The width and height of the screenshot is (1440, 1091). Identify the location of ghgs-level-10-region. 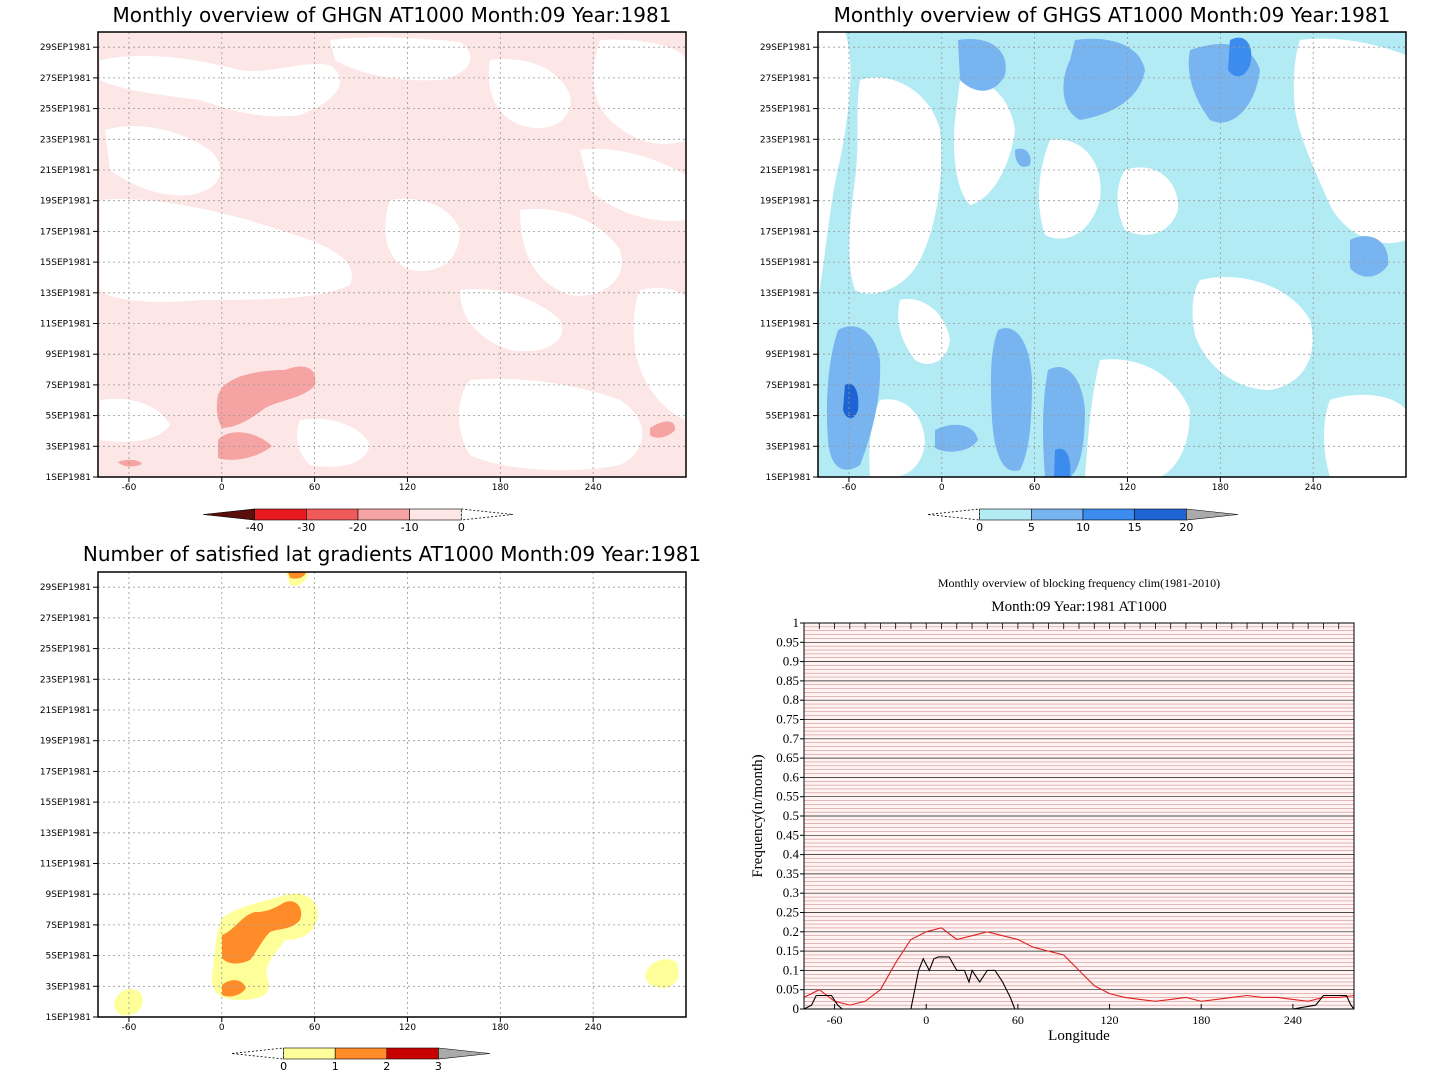
(1062, 462).